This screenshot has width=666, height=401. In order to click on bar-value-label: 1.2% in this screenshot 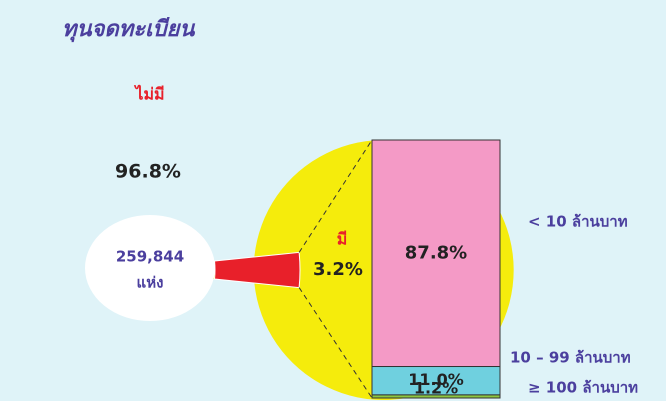, I will do `click(436, 388)`.